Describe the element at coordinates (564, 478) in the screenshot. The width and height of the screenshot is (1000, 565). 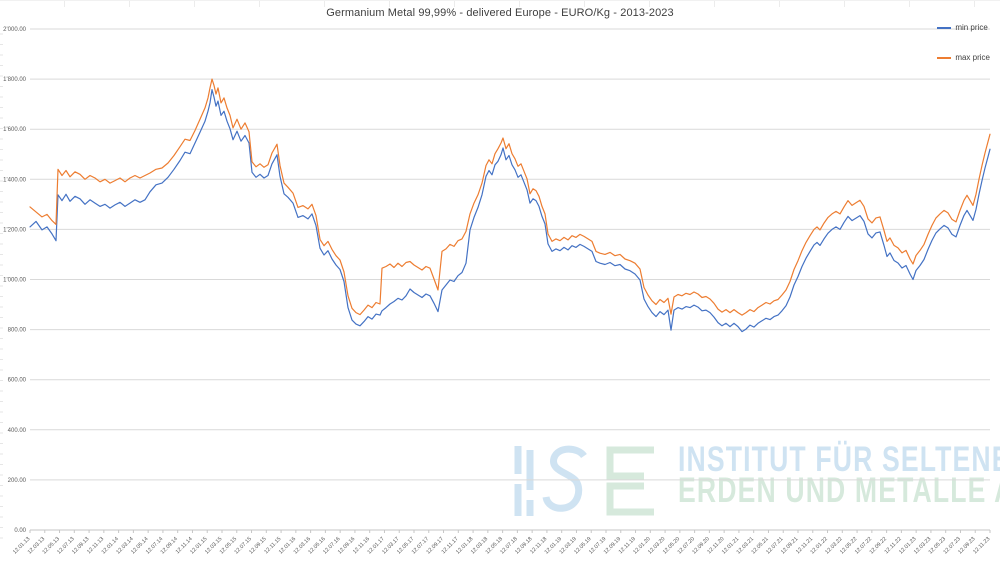
I see `logo-letter-s` at that location.